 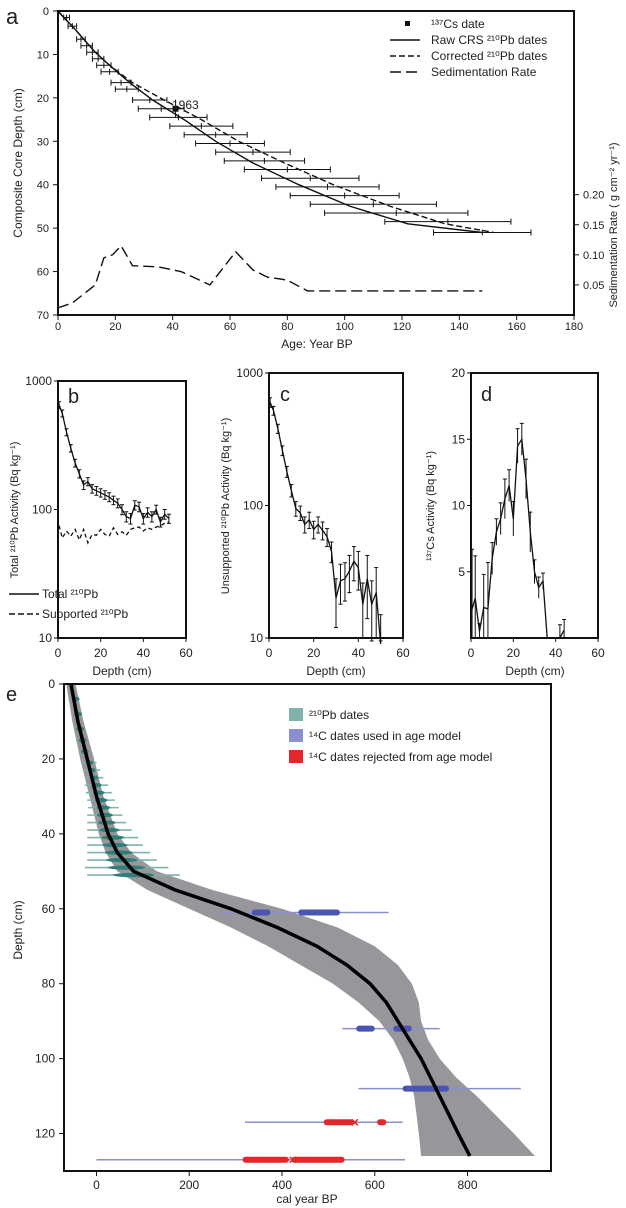 What do you see at coordinates (115, 327) in the screenshot?
I see `a-xtick-label: 20` at bounding box center [115, 327].